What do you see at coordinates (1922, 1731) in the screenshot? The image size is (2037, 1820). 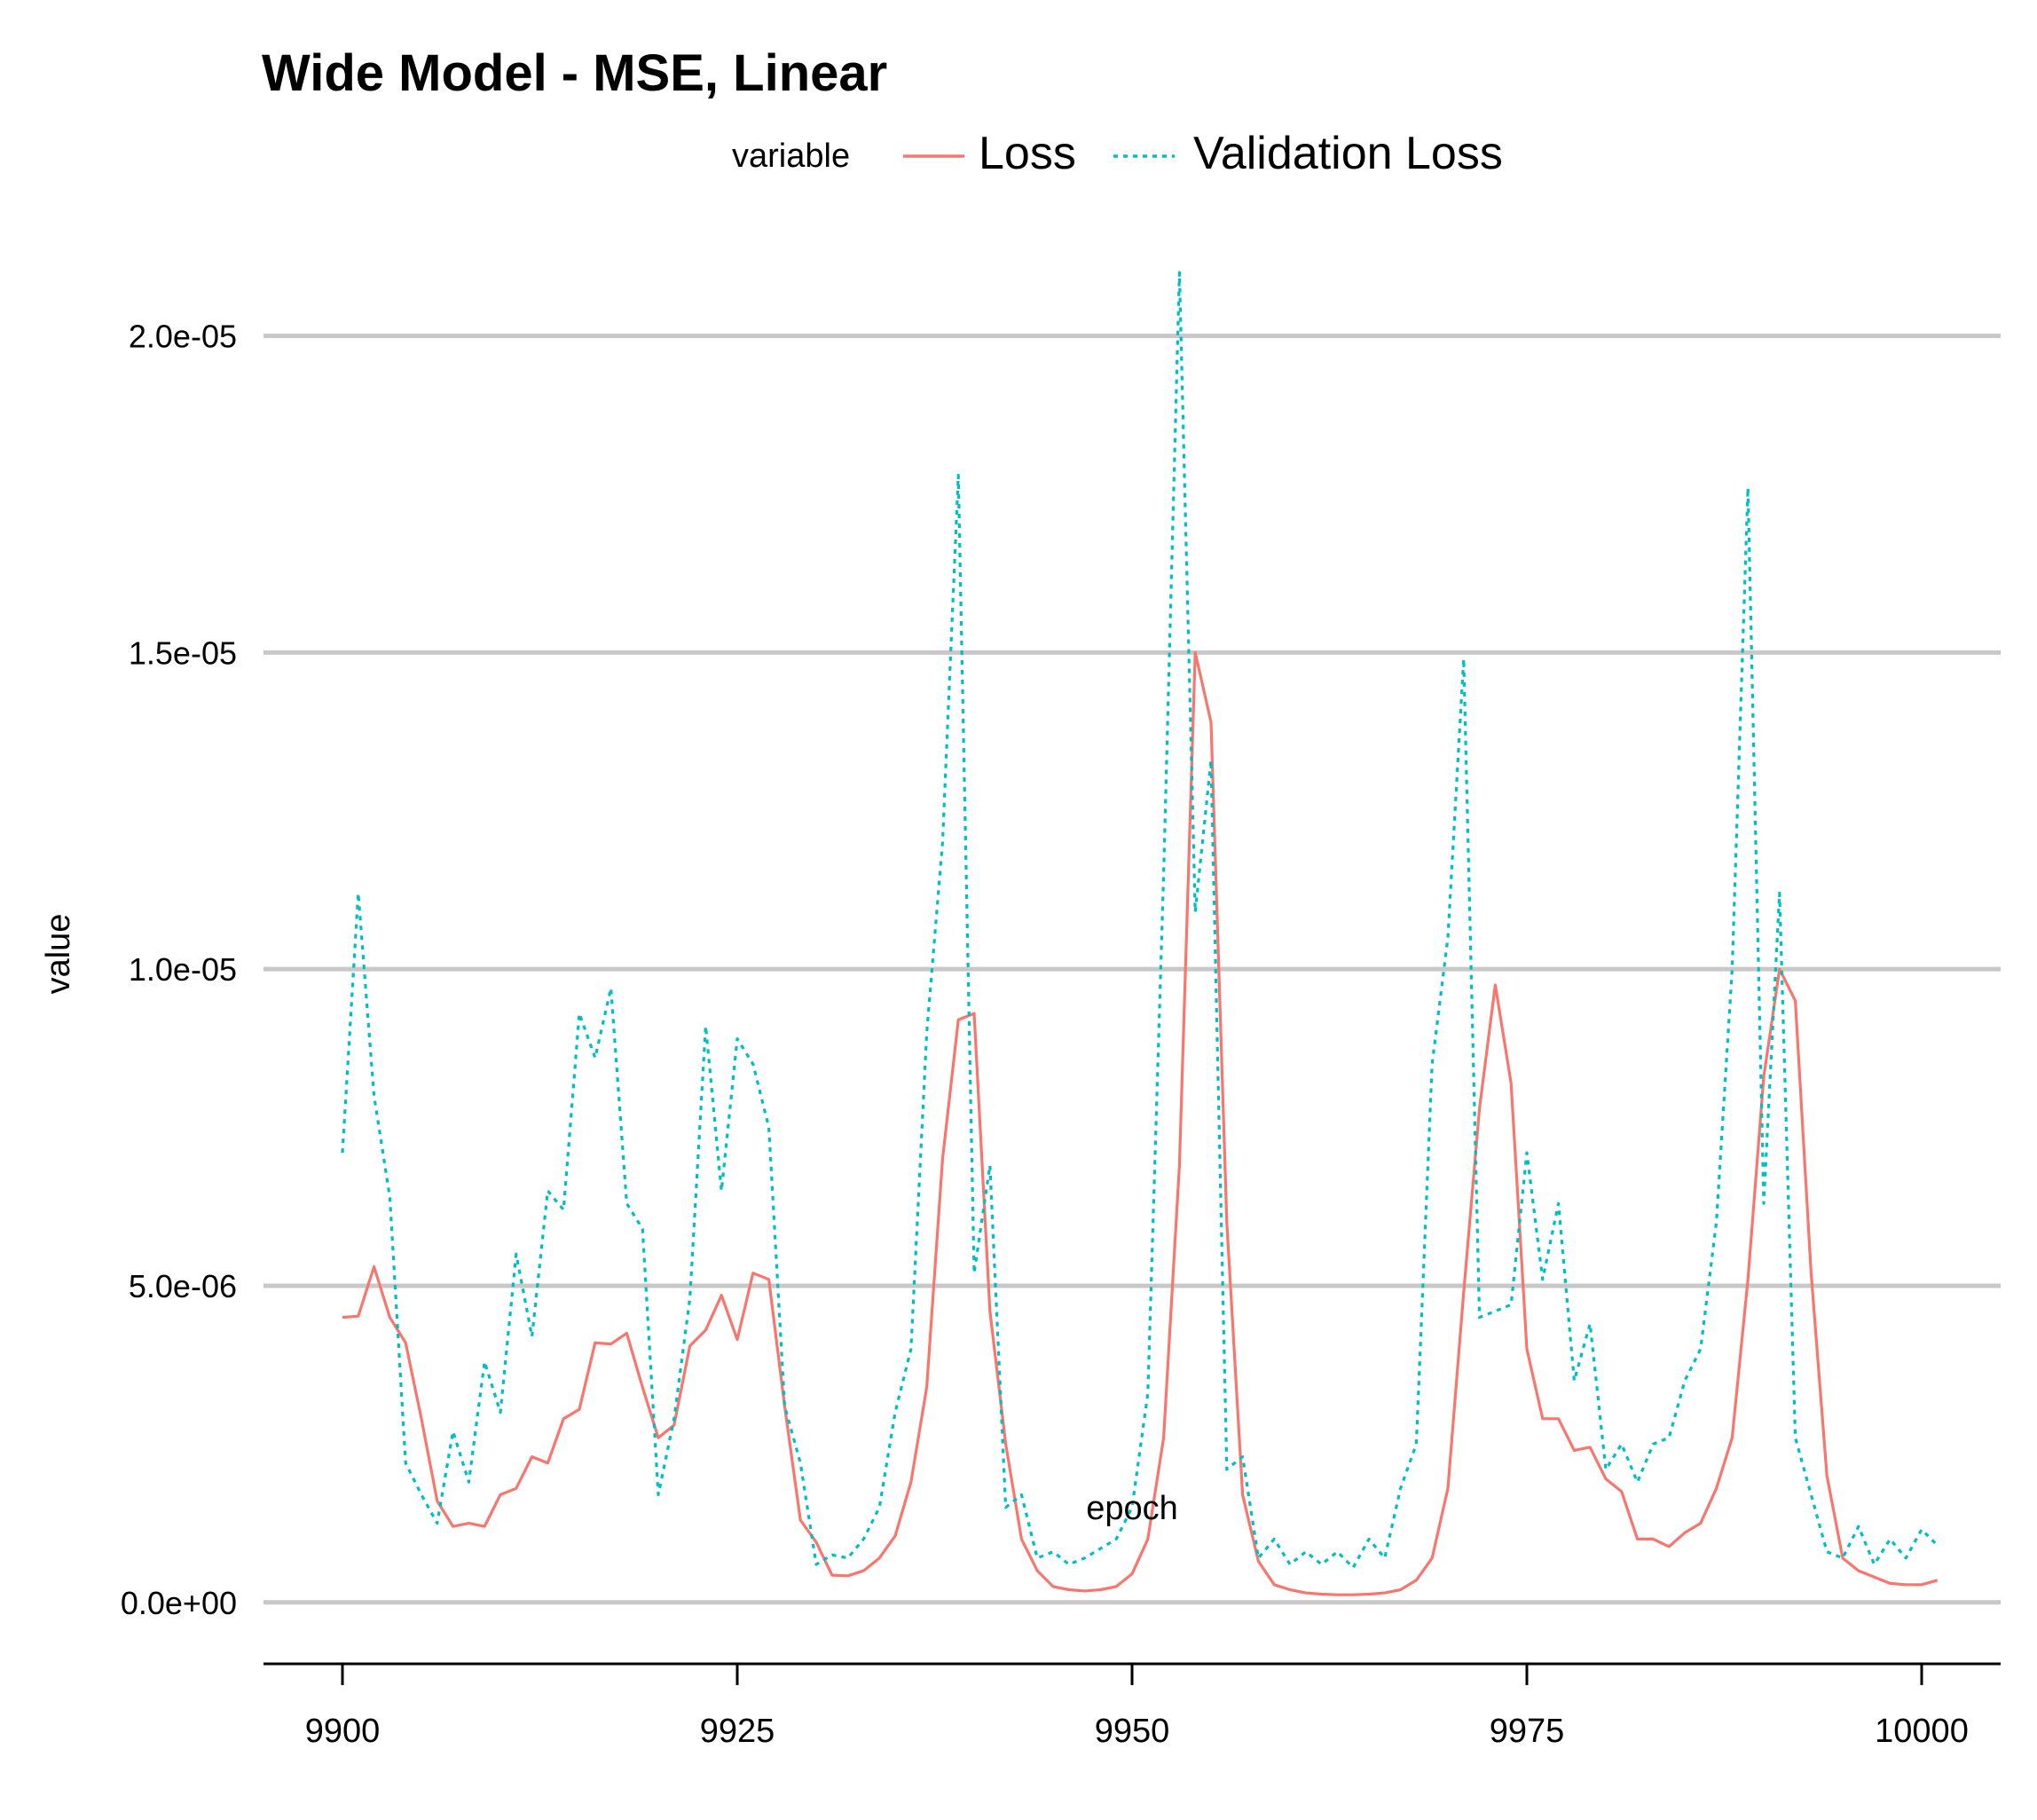 I see `x-tick-label: 10000` at bounding box center [1922, 1731].